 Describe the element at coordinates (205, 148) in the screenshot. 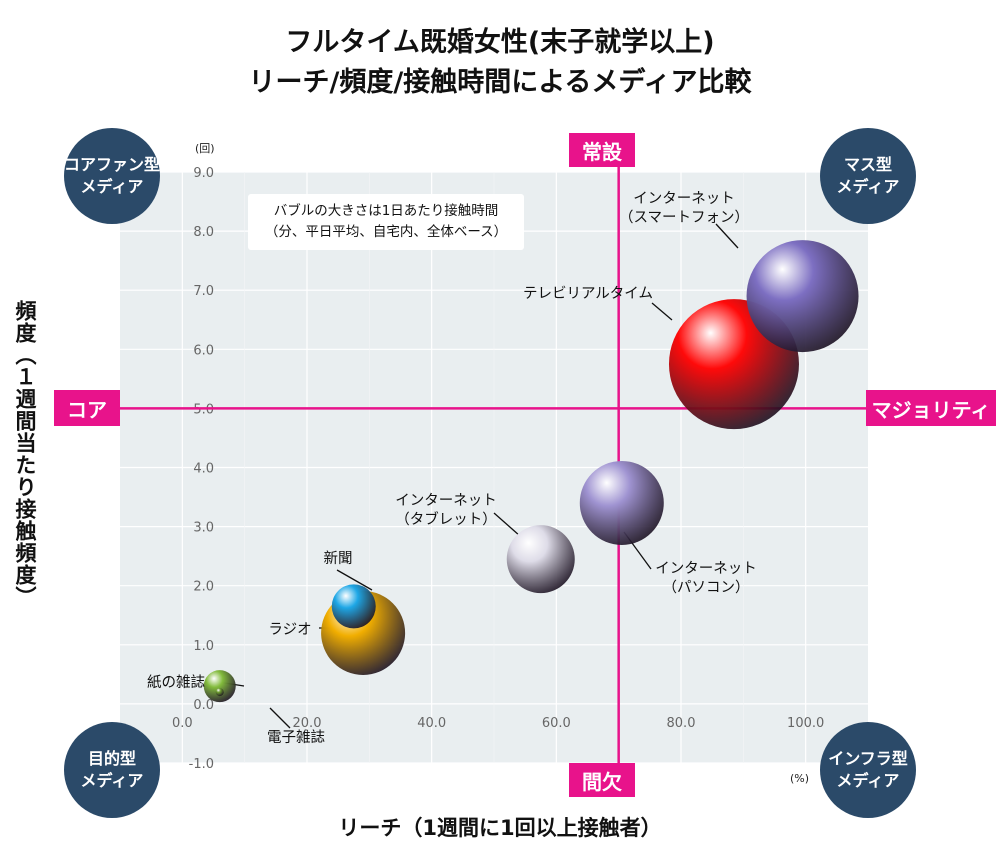

I see `y-unit-label: (回)` at that location.